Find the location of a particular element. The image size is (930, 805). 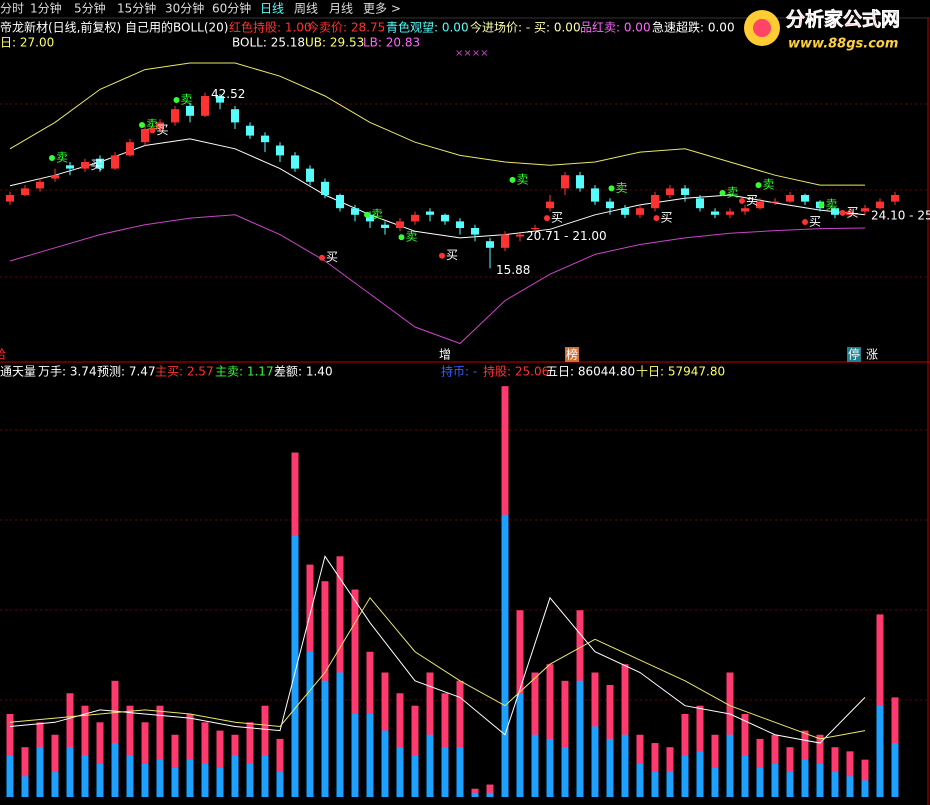

tab: 15分钟 is located at coordinates (136, 8).